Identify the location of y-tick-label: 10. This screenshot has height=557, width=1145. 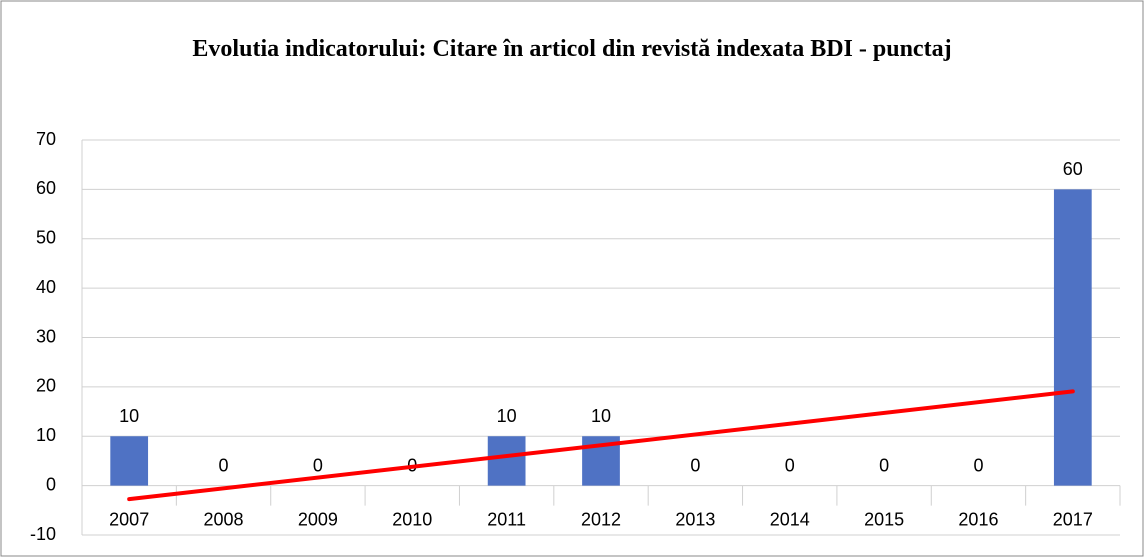
(46, 435).